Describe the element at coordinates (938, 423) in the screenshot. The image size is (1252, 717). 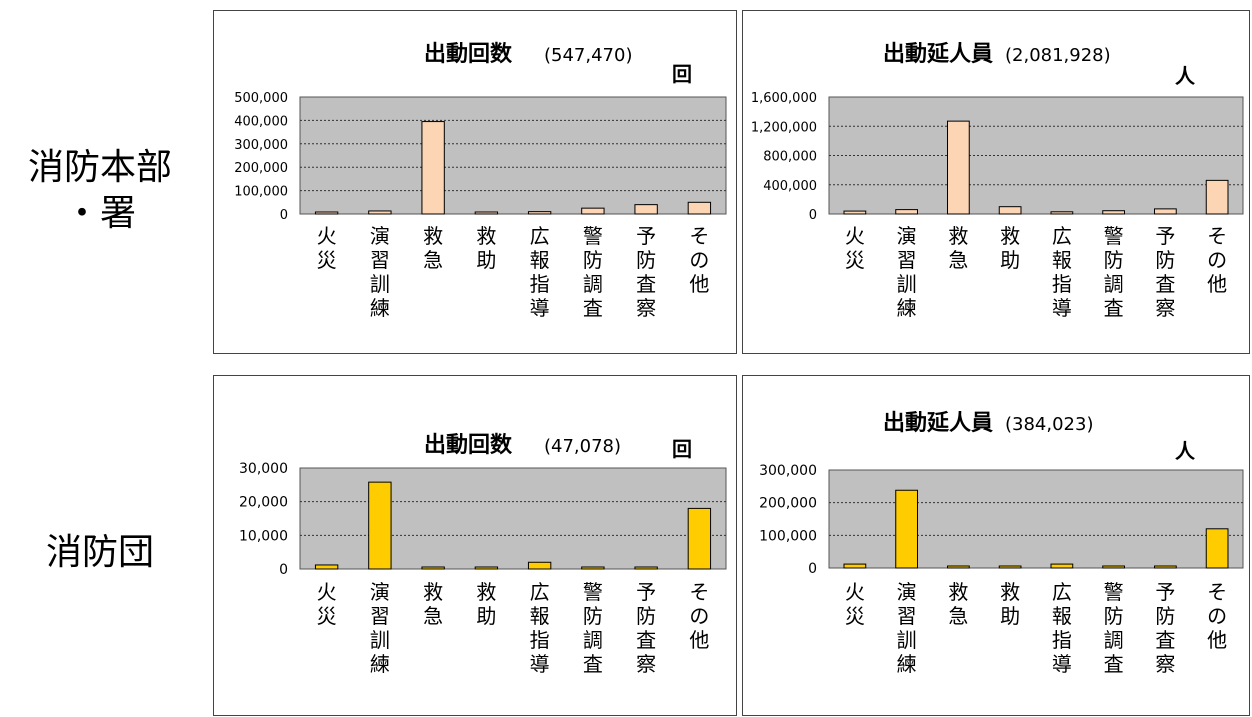
I see `chart-title: 出動延人員` at that location.